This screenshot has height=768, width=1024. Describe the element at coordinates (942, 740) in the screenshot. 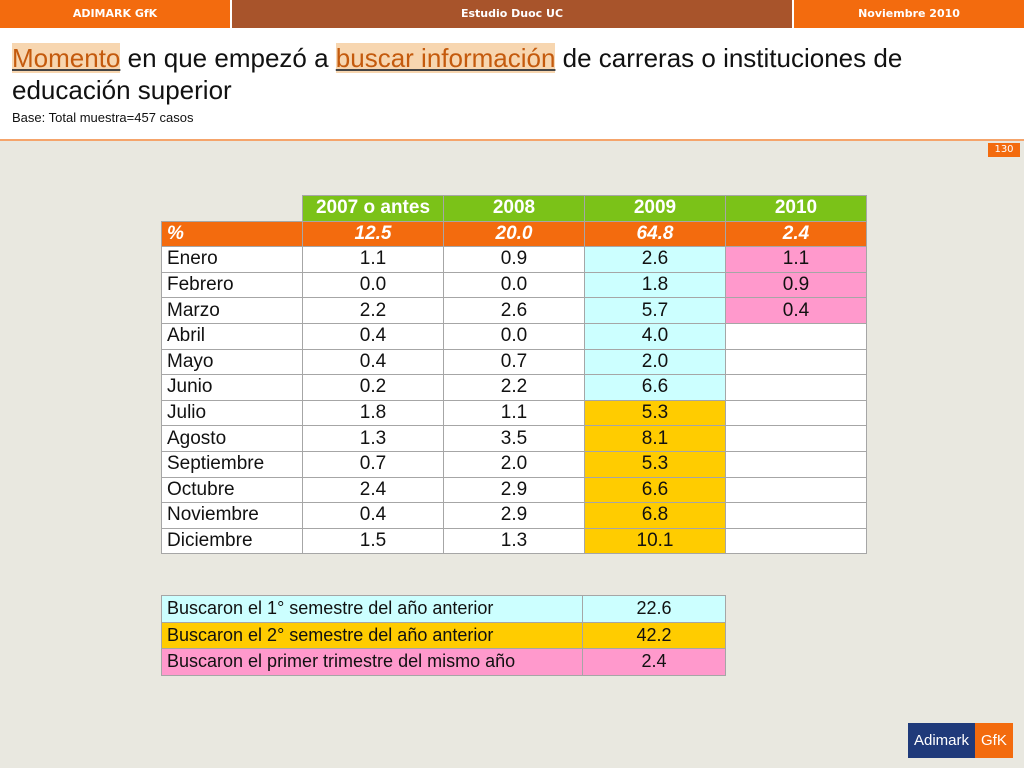

I see `logo-adimark: Adimark` at that location.